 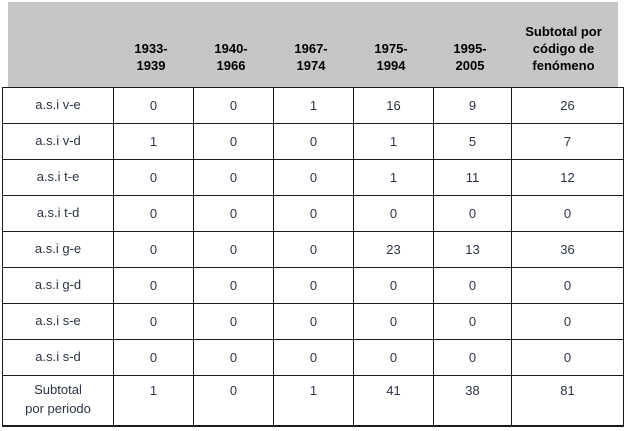 What do you see at coordinates (233, 401) in the screenshot?
I see `footer-value: 0` at bounding box center [233, 401].